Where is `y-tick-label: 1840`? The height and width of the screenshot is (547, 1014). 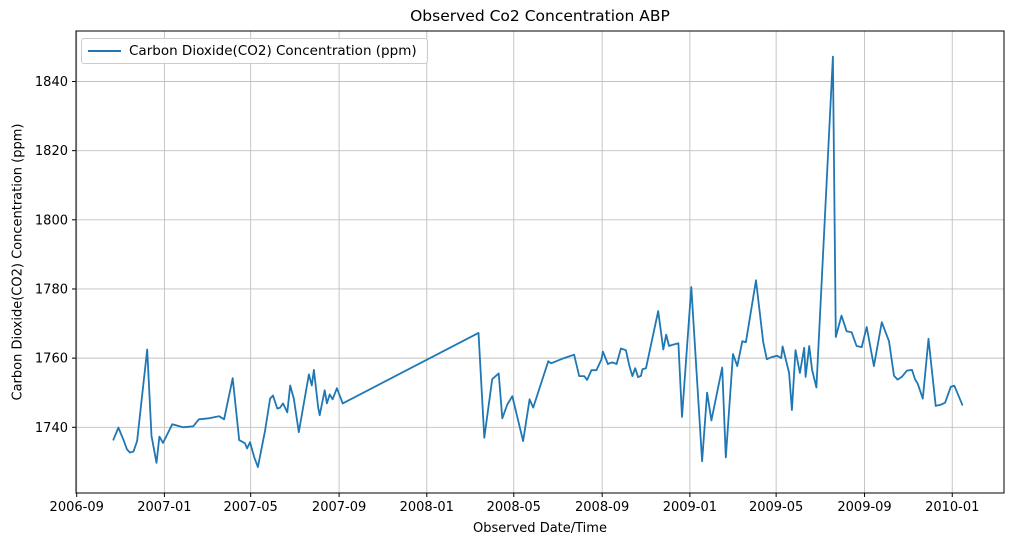 y-tick-label: 1840 is located at coordinates (51, 82).